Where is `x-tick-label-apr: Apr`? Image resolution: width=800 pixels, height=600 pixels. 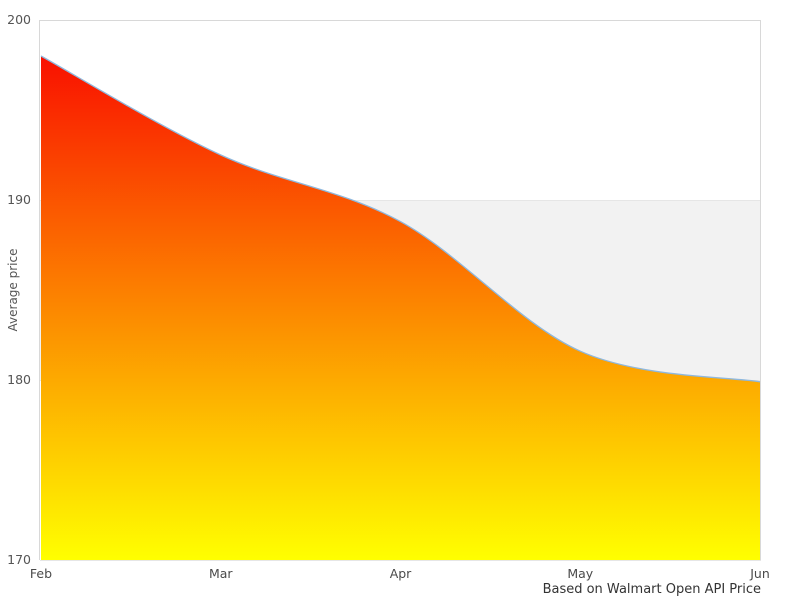 x-tick-label-apr: Apr is located at coordinates (400, 573).